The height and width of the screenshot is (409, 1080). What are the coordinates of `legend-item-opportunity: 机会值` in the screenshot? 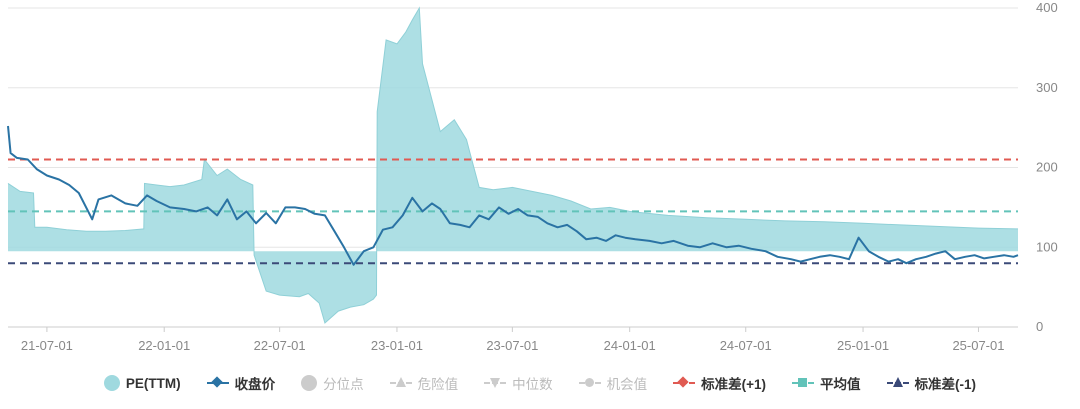 It's located at (613, 383).